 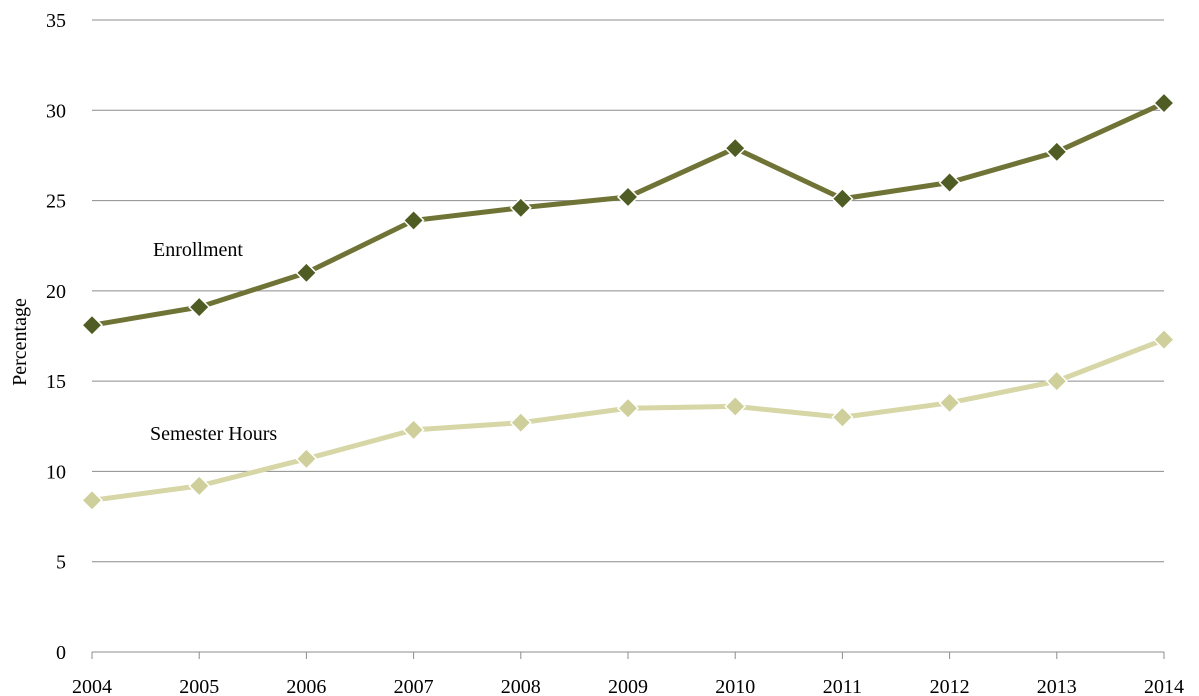 What do you see at coordinates (521, 686) in the screenshot?
I see `x-tick-label: 2008` at bounding box center [521, 686].